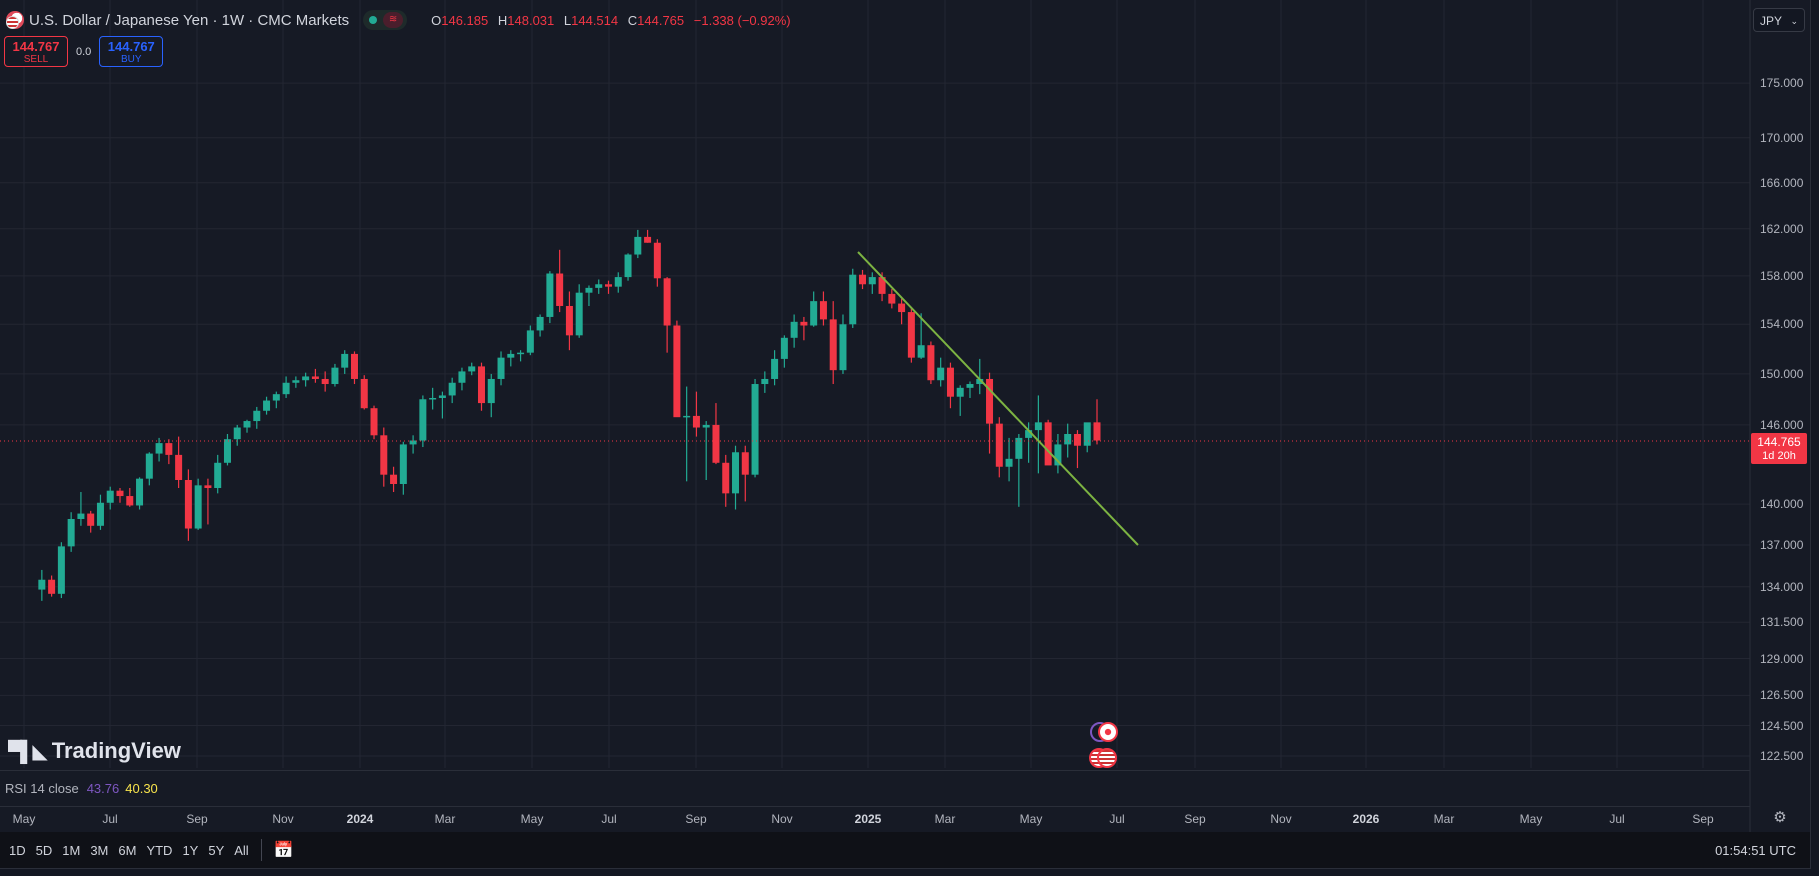 The height and width of the screenshot is (876, 1819). Describe the element at coordinates (1107, 758) in the screenshot. I see `us-event-flag-icon` at that location.